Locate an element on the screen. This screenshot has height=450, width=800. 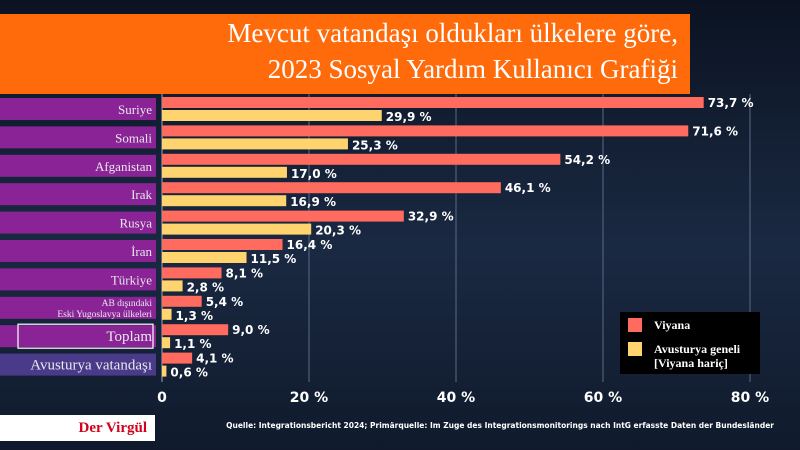
category-label: Eski Yugoslavya ülkeleri is located at coordinates (104, 315).